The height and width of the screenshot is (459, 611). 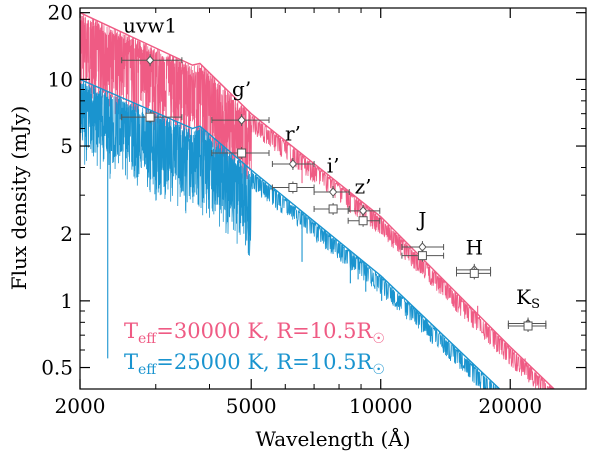 What do you see at coordinates (510, 406) in the screenshot?
I see `x-tick-label: 20000` at bounding box center [510, 406].